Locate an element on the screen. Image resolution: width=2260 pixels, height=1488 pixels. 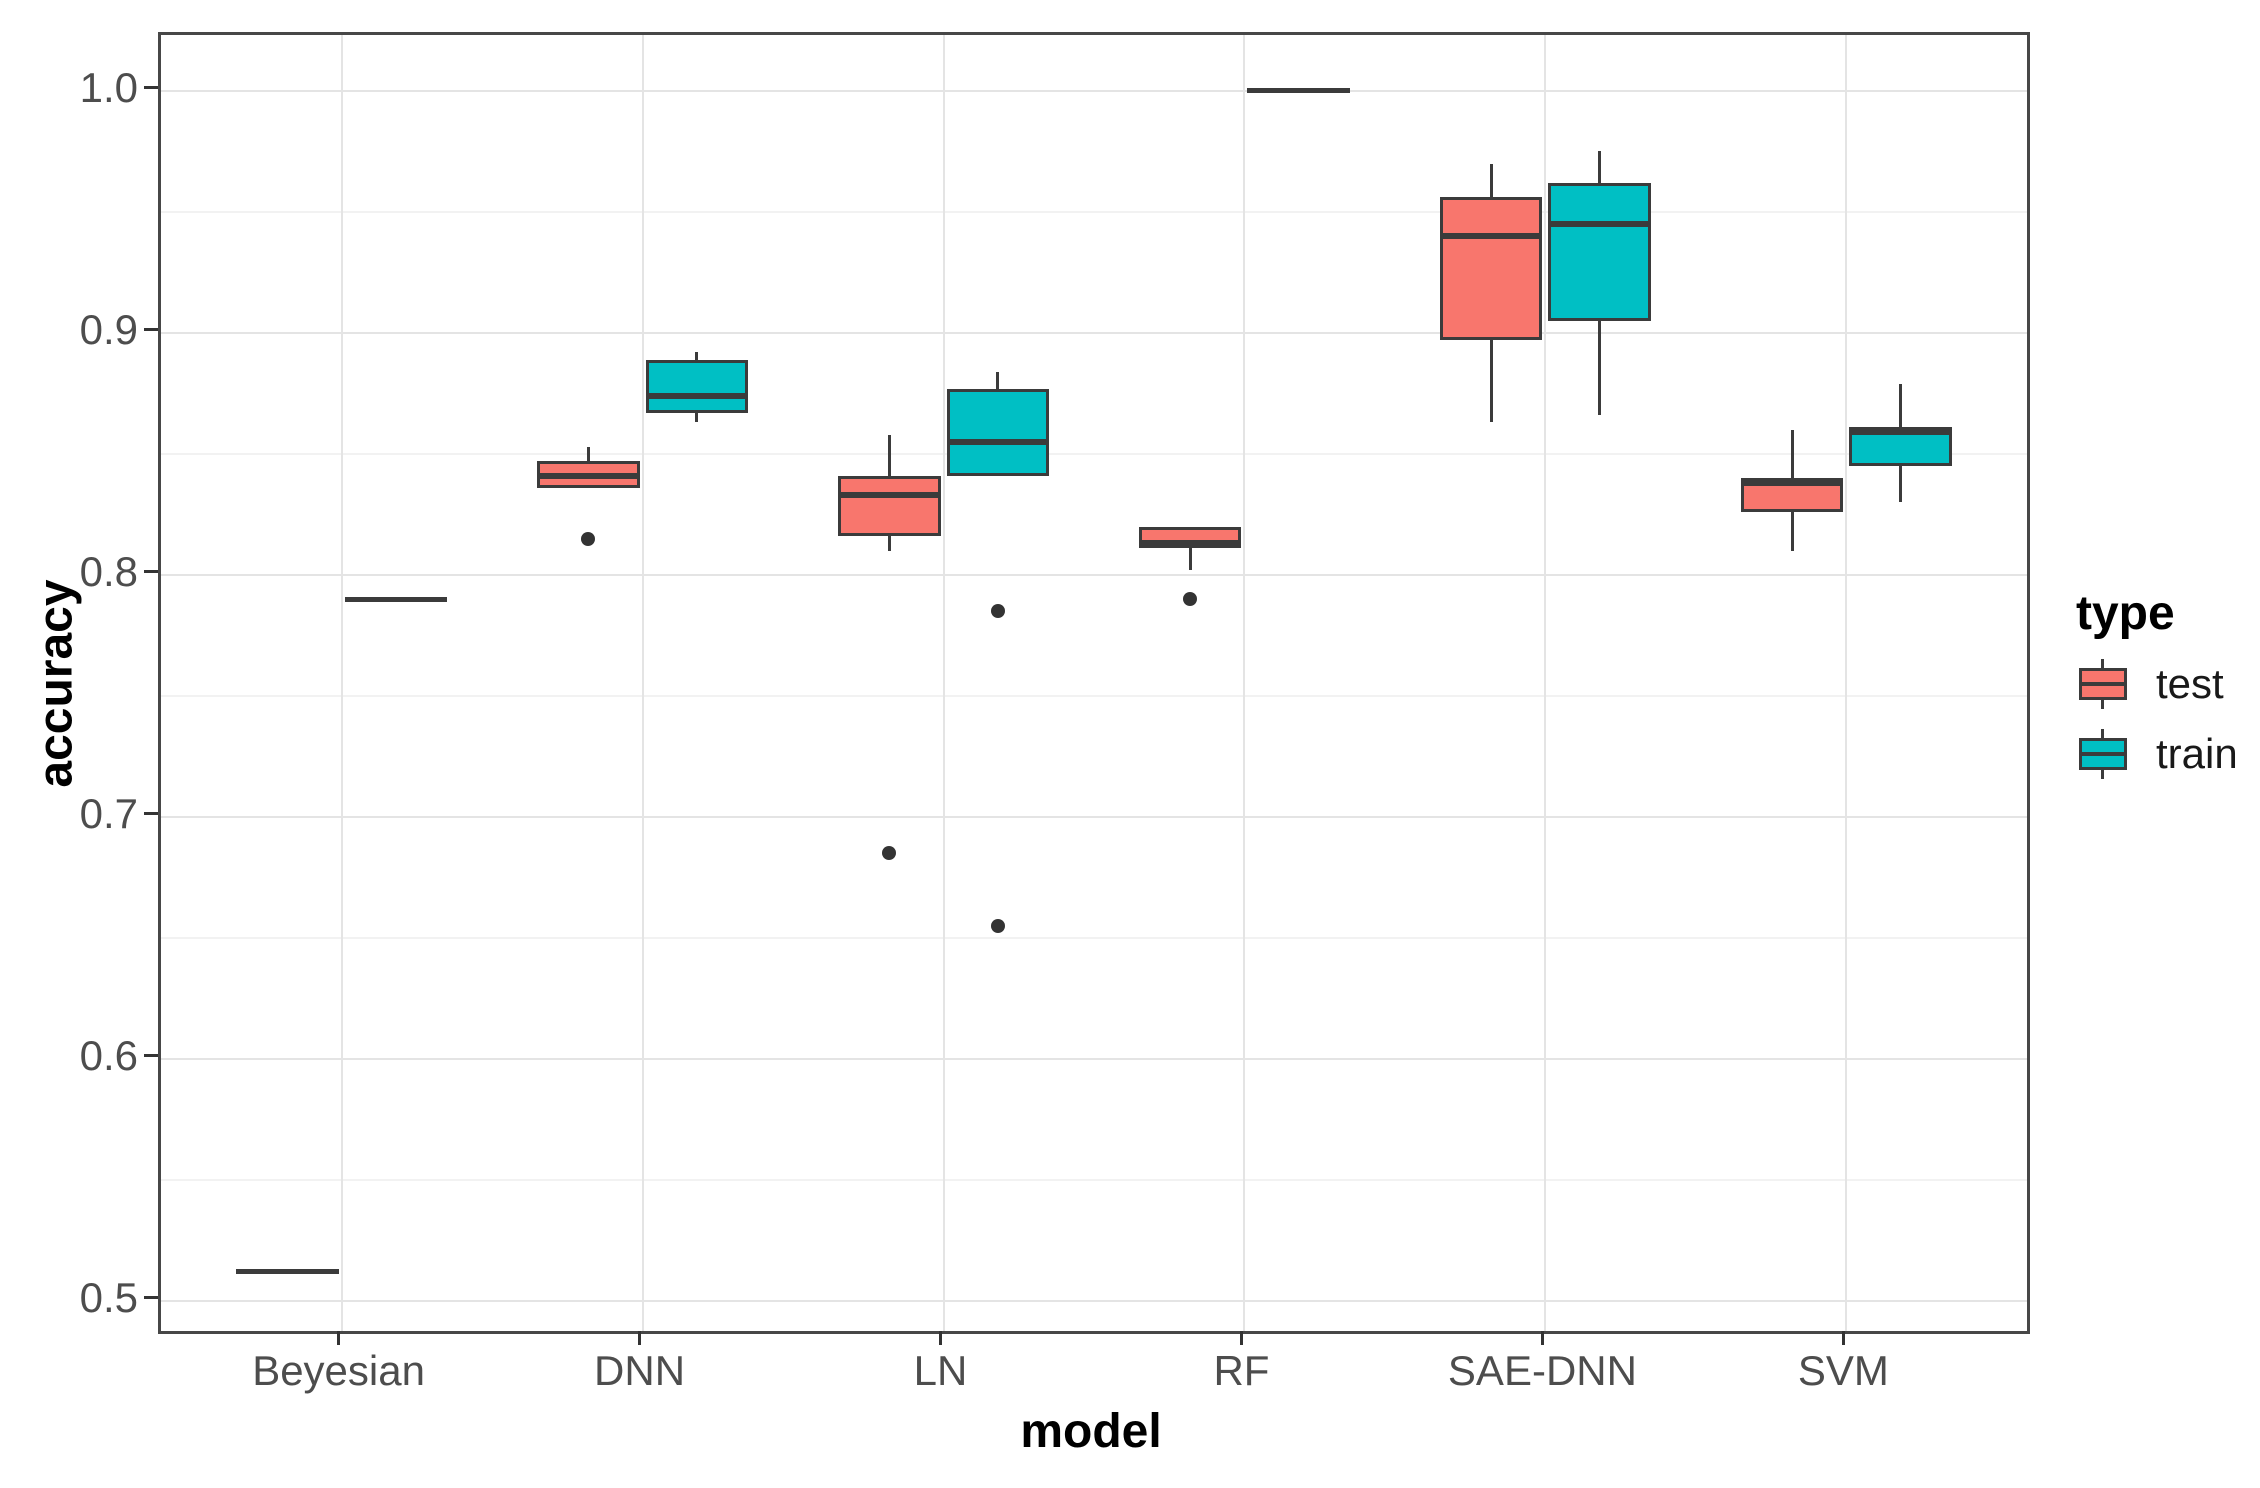
x-tick-label: SVM is located at coordinates (1843, 1370).